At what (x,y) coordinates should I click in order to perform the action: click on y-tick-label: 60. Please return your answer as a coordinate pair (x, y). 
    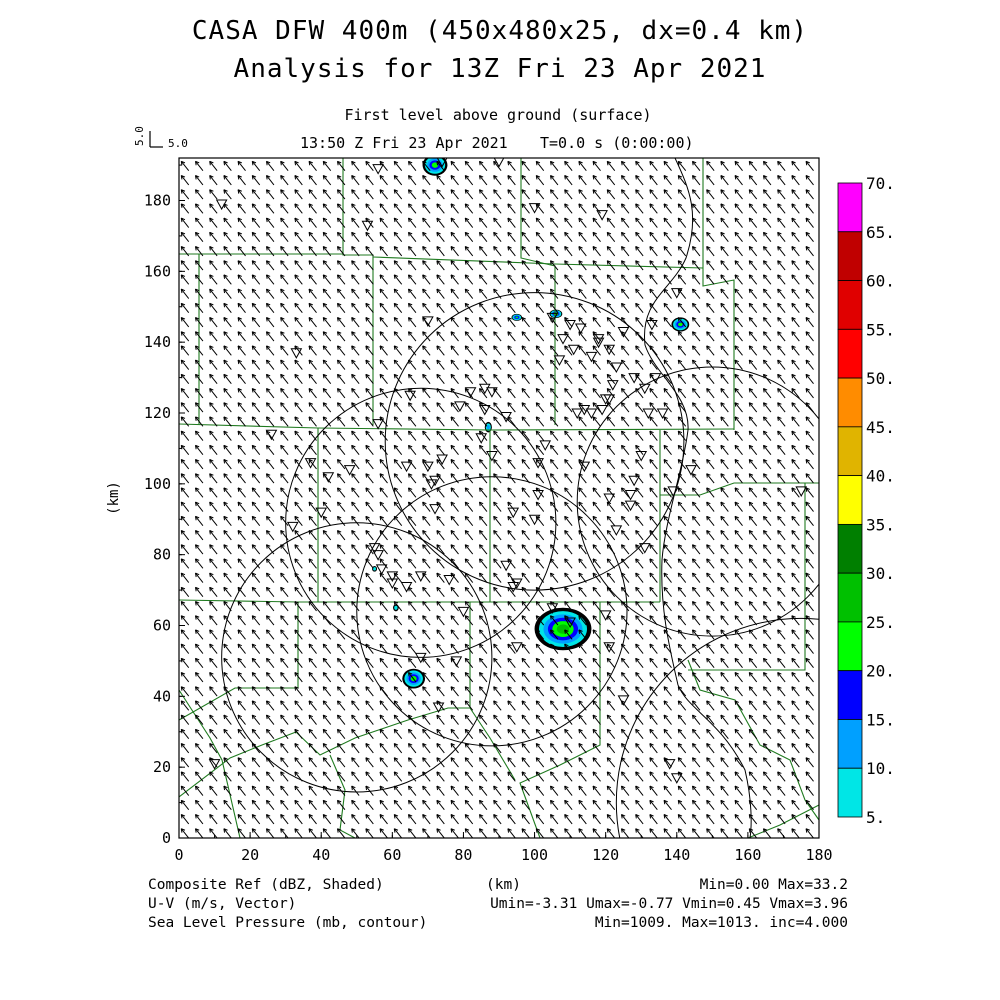
    Looking at the image, I should click on (162, 626).